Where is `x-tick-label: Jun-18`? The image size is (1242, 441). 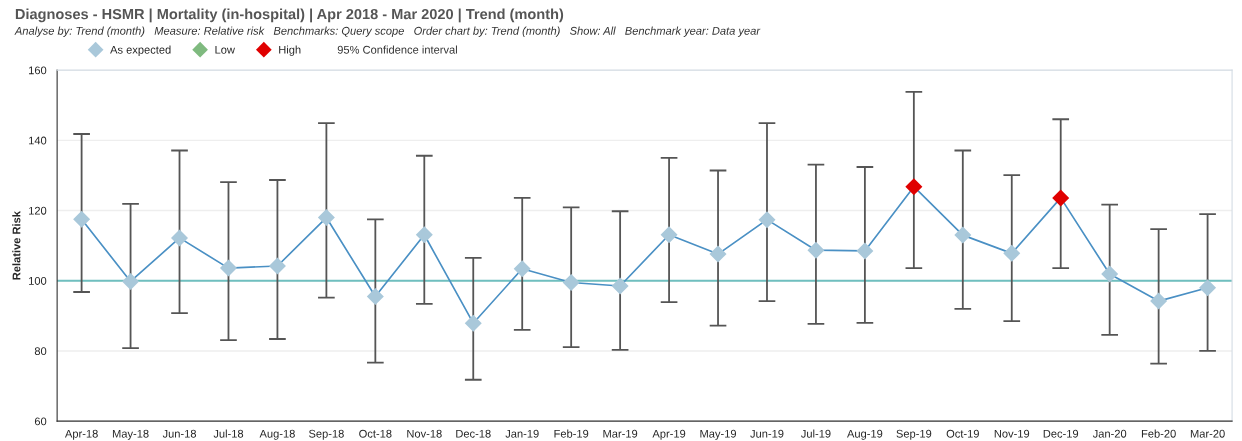
x-tick-label: Jun-18 is located at coordinates (179, 433).